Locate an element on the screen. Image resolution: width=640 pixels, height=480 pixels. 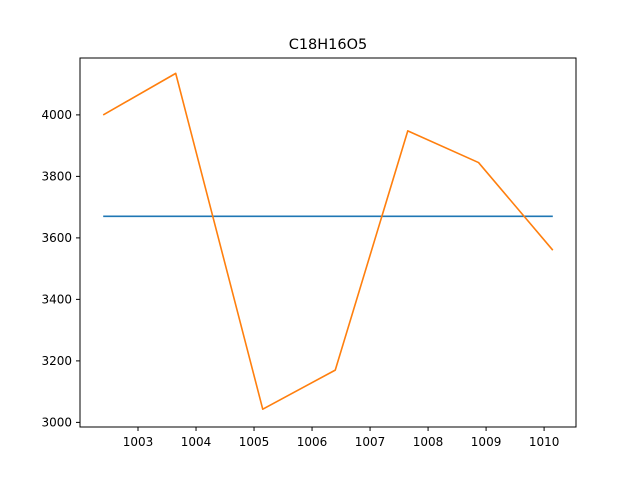
y-tick-label: 4000 is located at coordinates (56, 115).